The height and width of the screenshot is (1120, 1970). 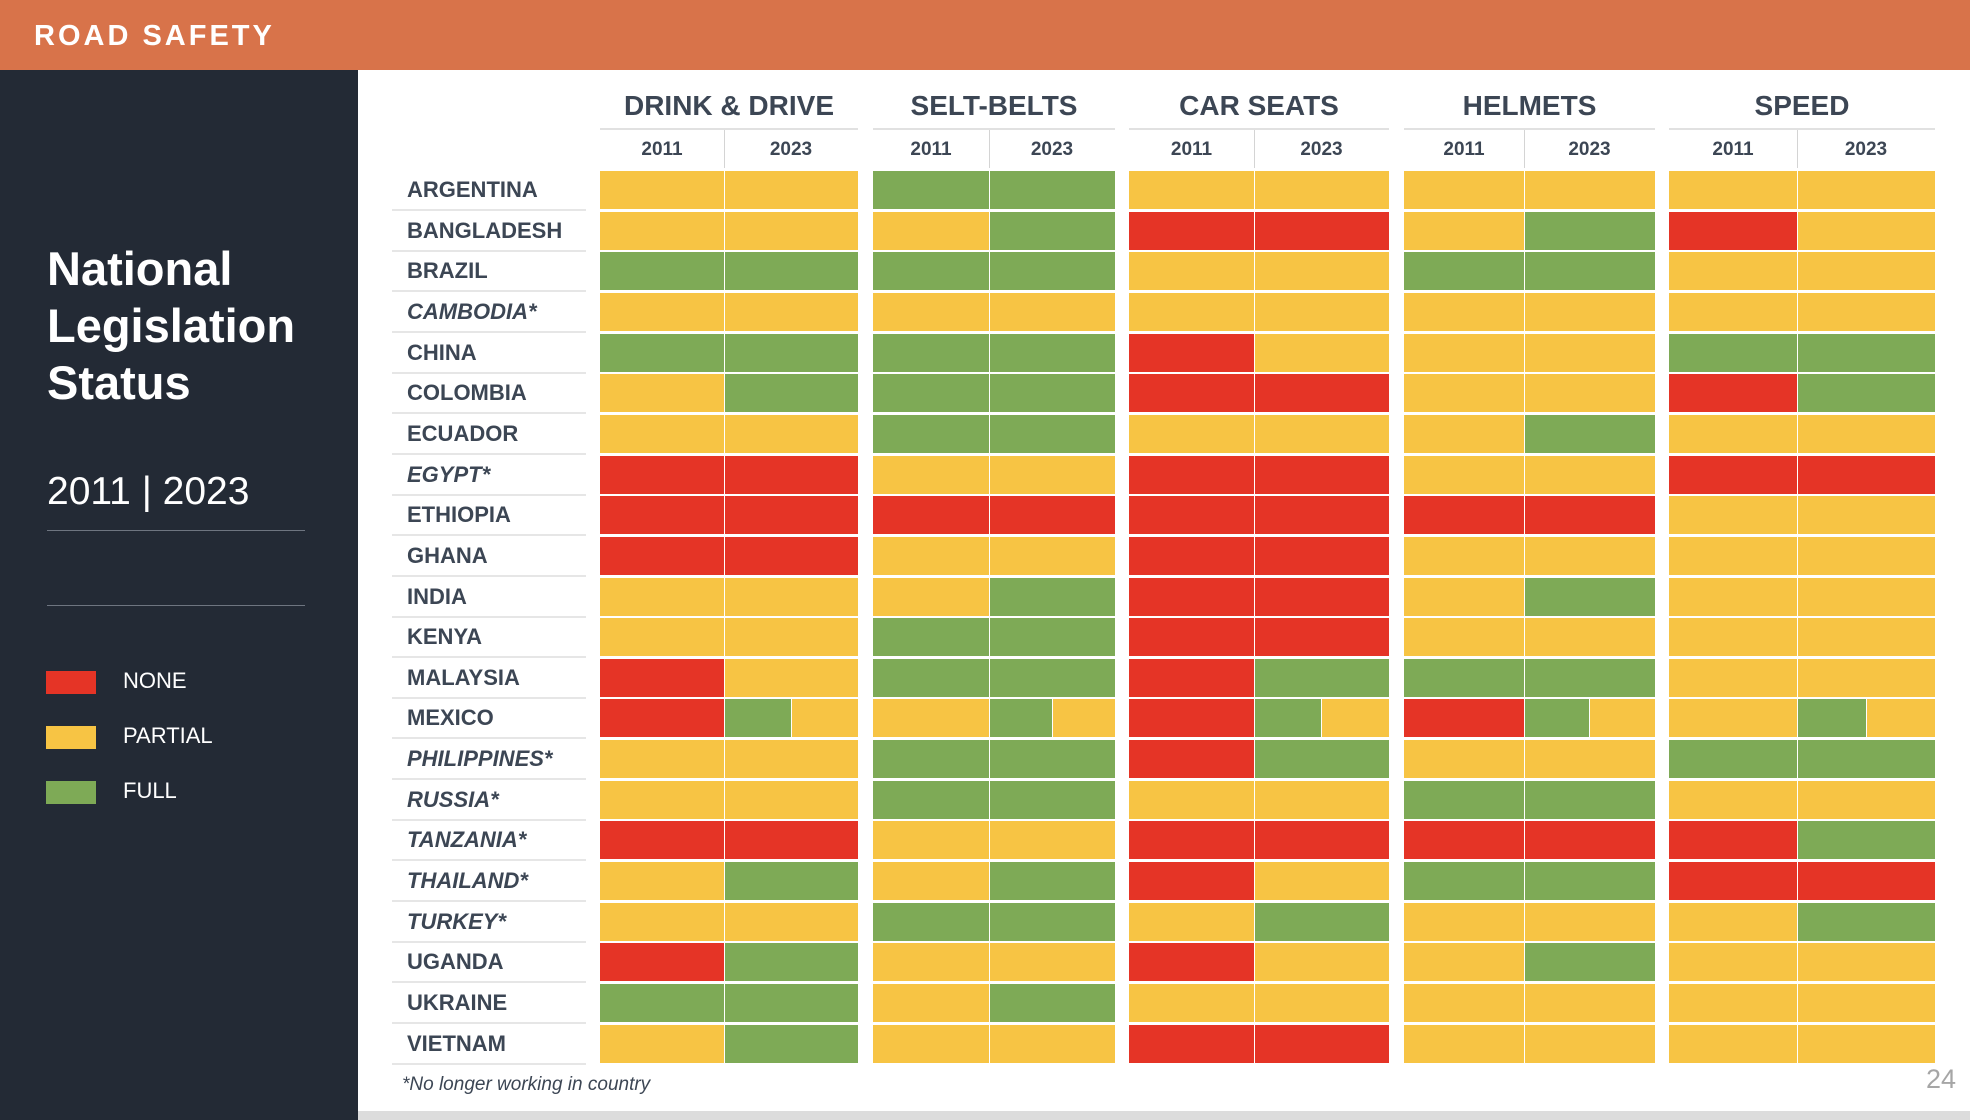 What do you see at coordinates (1590, 352) in the screenshot?
I see `cell-china-helmets-2023` at bounding box center [1590, 352].